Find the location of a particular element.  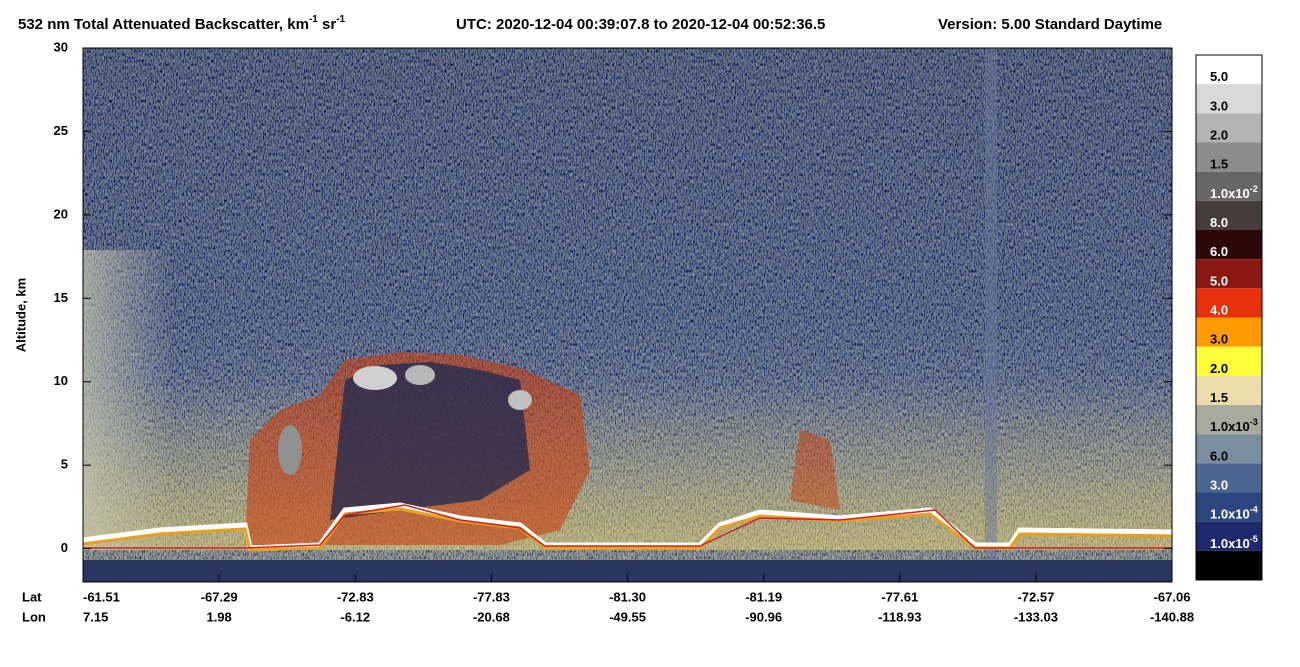

lon-tick-label: -49.55 is located at coordinates (627, 616).